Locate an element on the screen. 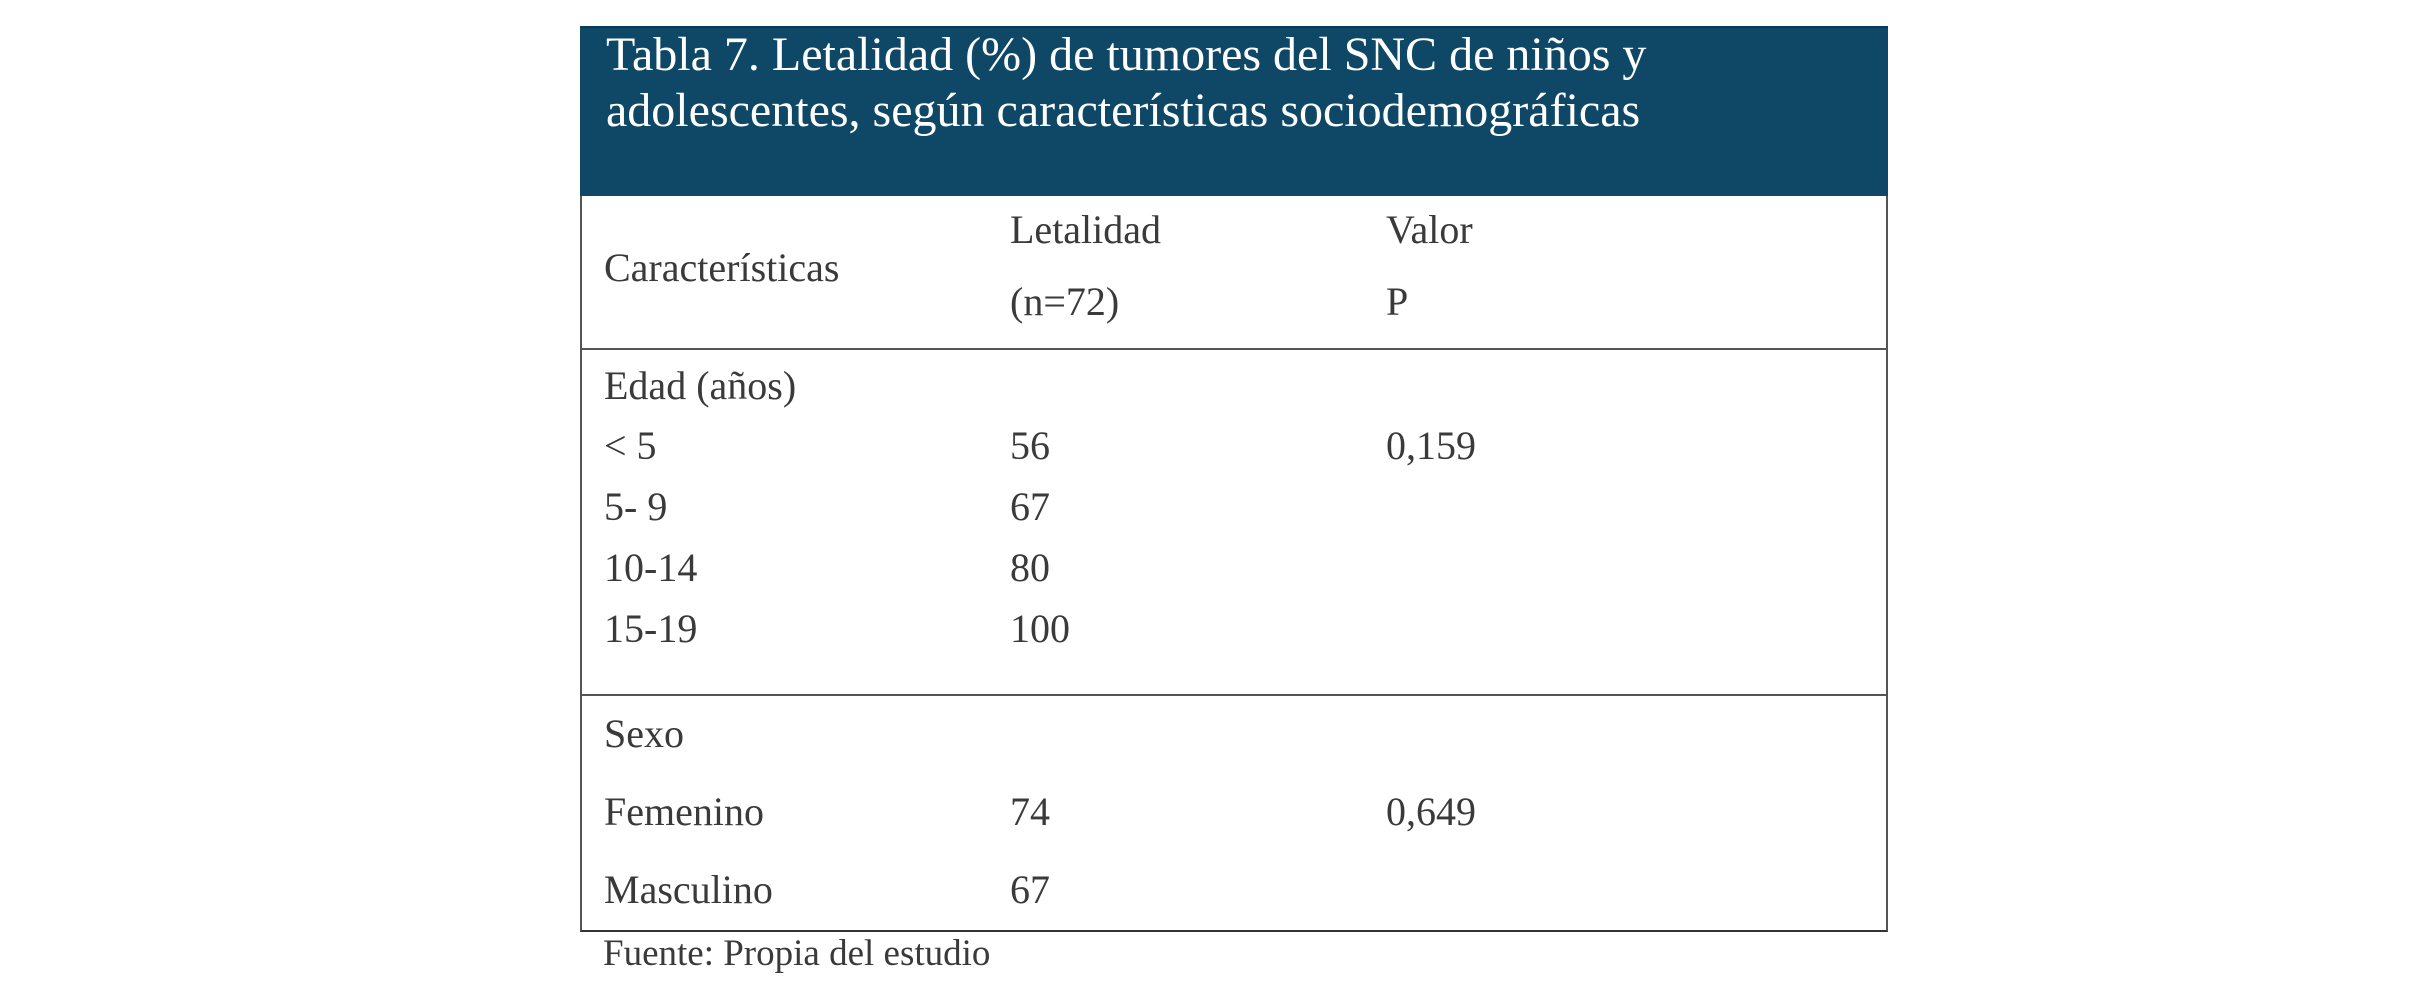 The image size is (2435, 1000). row-label: Femenino is located at coordinates (684, 811).